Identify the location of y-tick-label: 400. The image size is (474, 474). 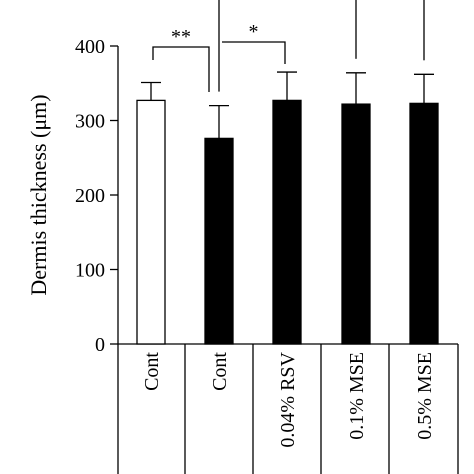
(90, 47).